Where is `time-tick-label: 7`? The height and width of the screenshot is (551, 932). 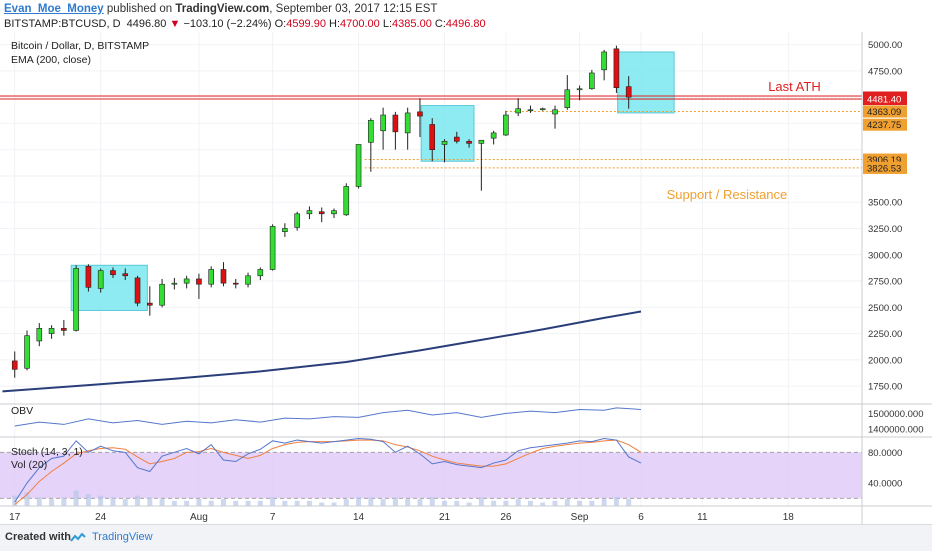
time-tick-label: 7 is located at coordinates (273, 517).